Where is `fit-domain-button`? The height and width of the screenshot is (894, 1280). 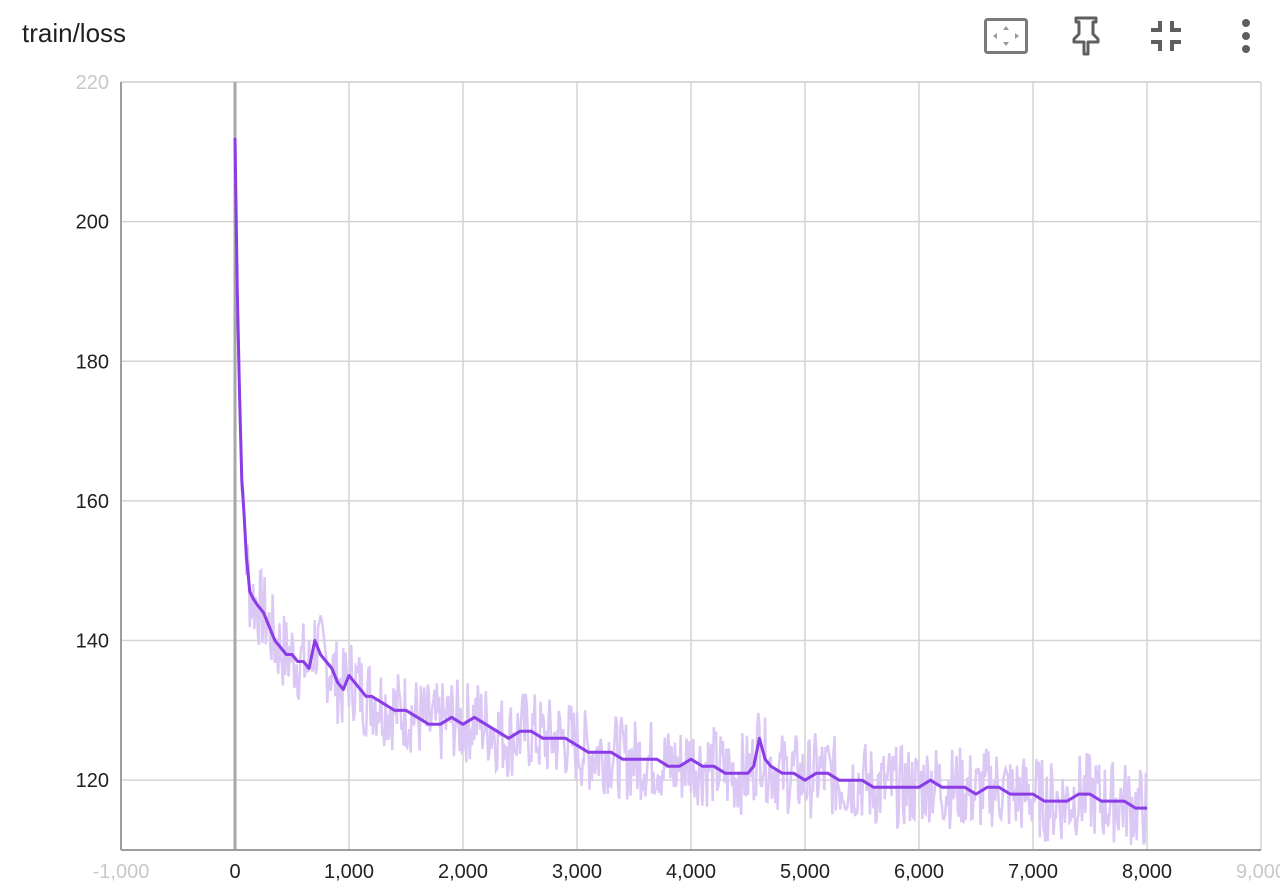 fit-domain-button is located at coordinates (1006, 36).